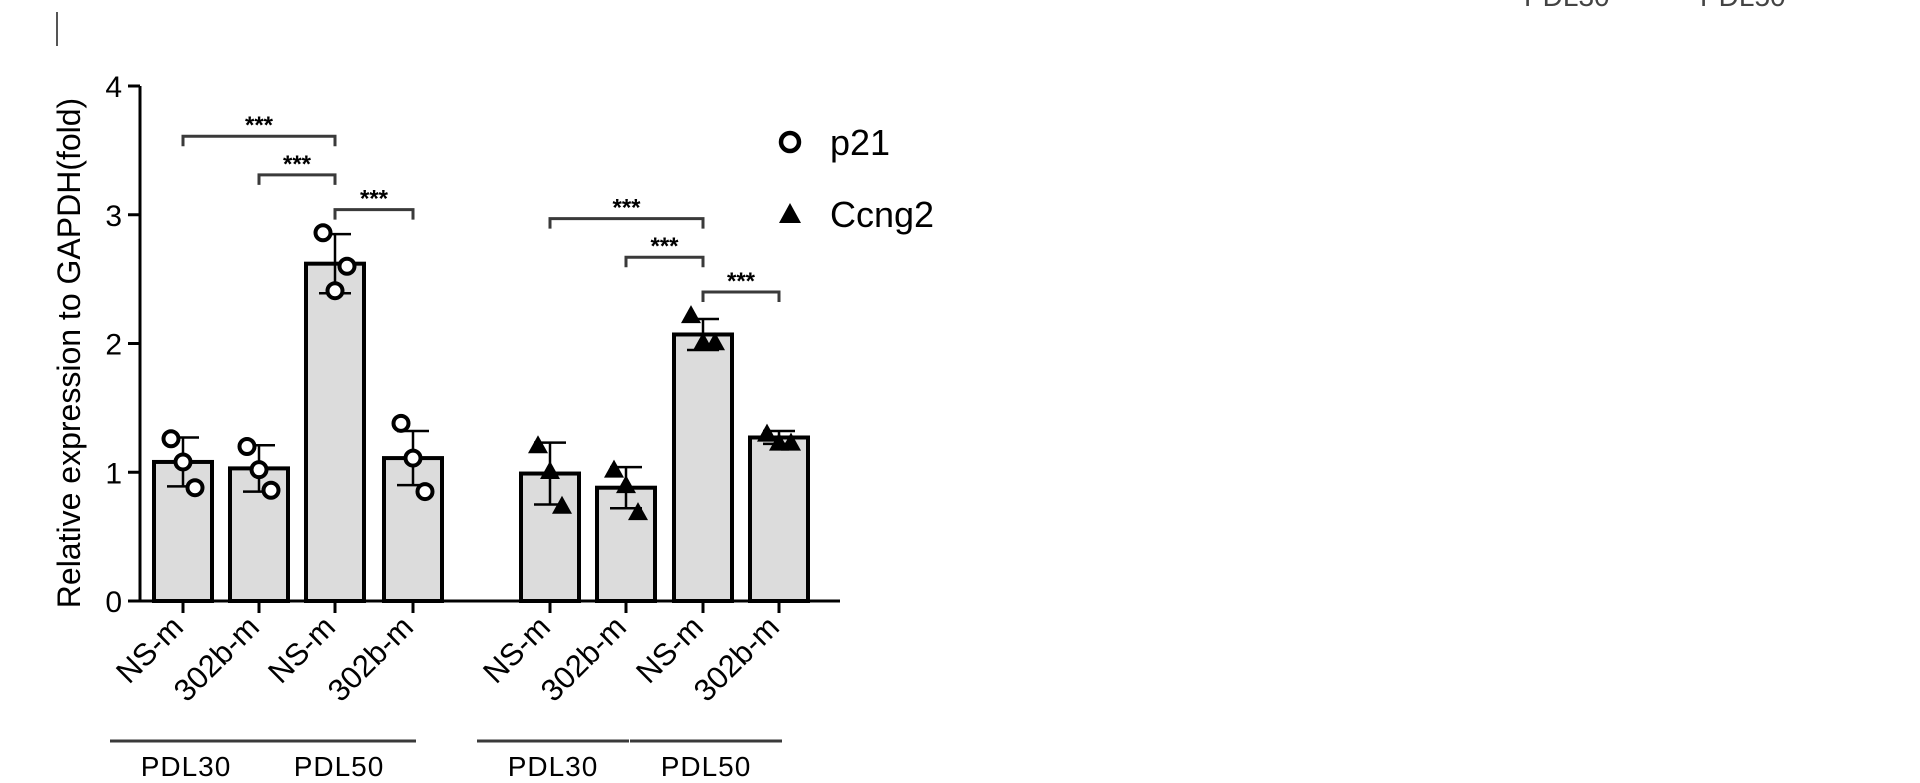 The image size is (1920, 783). Describe the element at coordinates (113, 473) in the screenshot. I see `y-tick-label: 1` at that location.